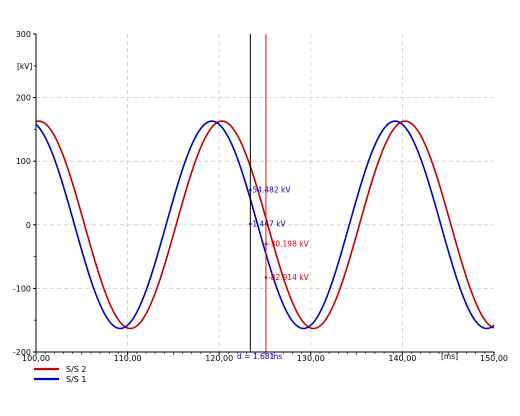  Describe the element at coordinates (449, 356) in the screenshot. I see `x-axis-unit-label: [ms]` at that location.